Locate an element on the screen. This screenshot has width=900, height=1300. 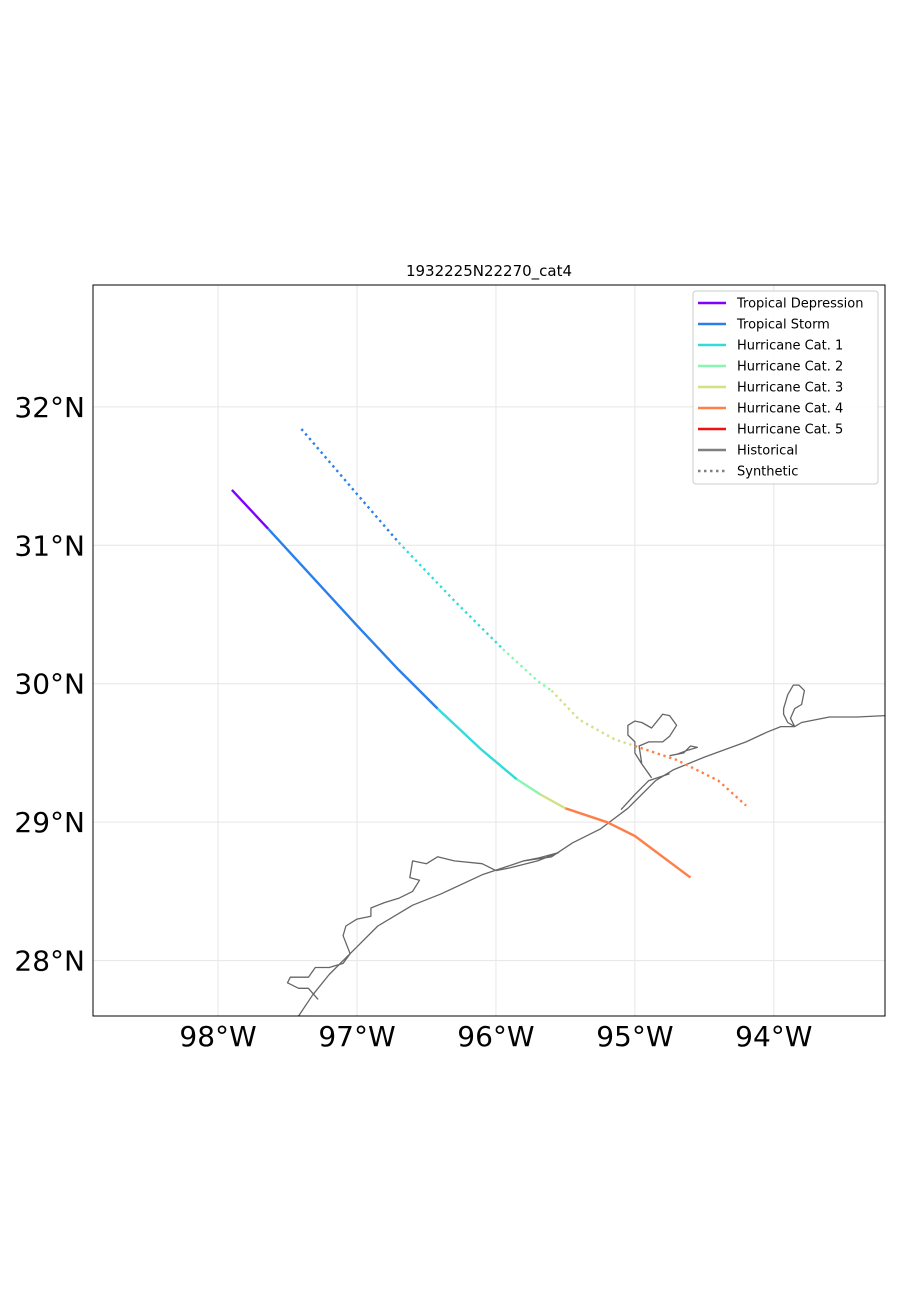
lat-tick-label: 32°N is located at coordinates (49, 407).